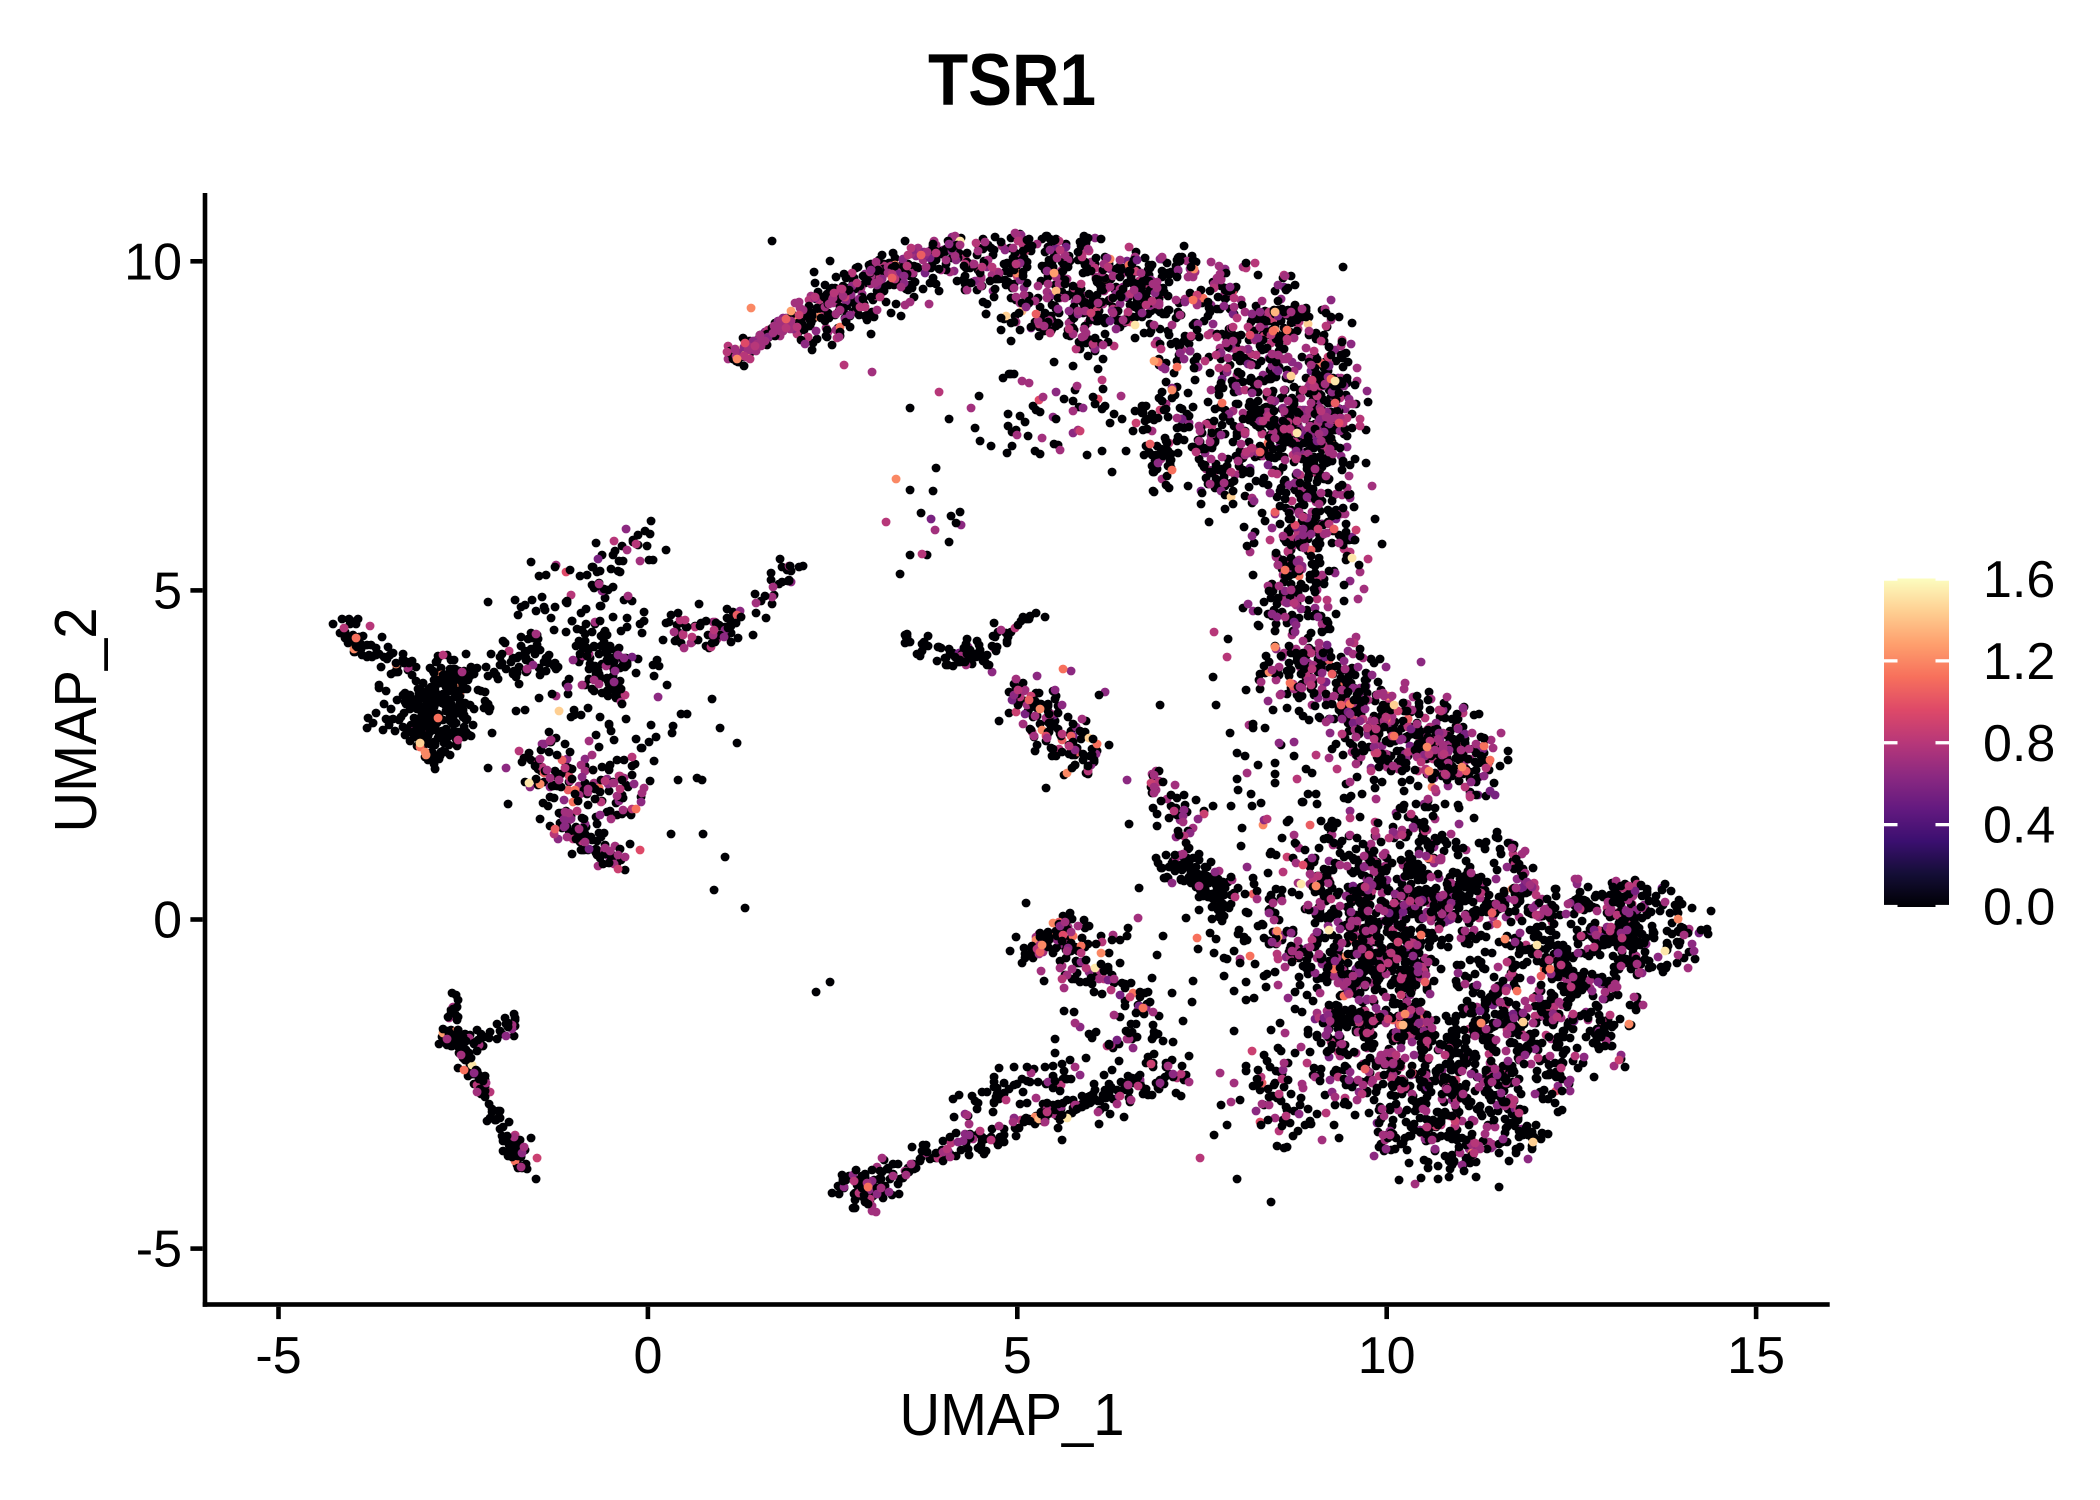 This screenshot has height=1500, width=2100. What do you see at coordinates (2019, 744) in the screenshot?
I see `svg-text: 0.8` at bounding box center [2019, 744].